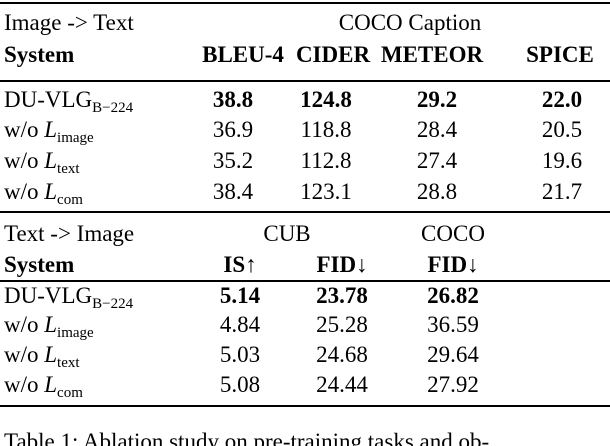 This screenshot has width=610, height=446. What do you see at coordinates (342, 384) in the screenshot?
I see `cell: 24.44` at bounding box center [342, 384].